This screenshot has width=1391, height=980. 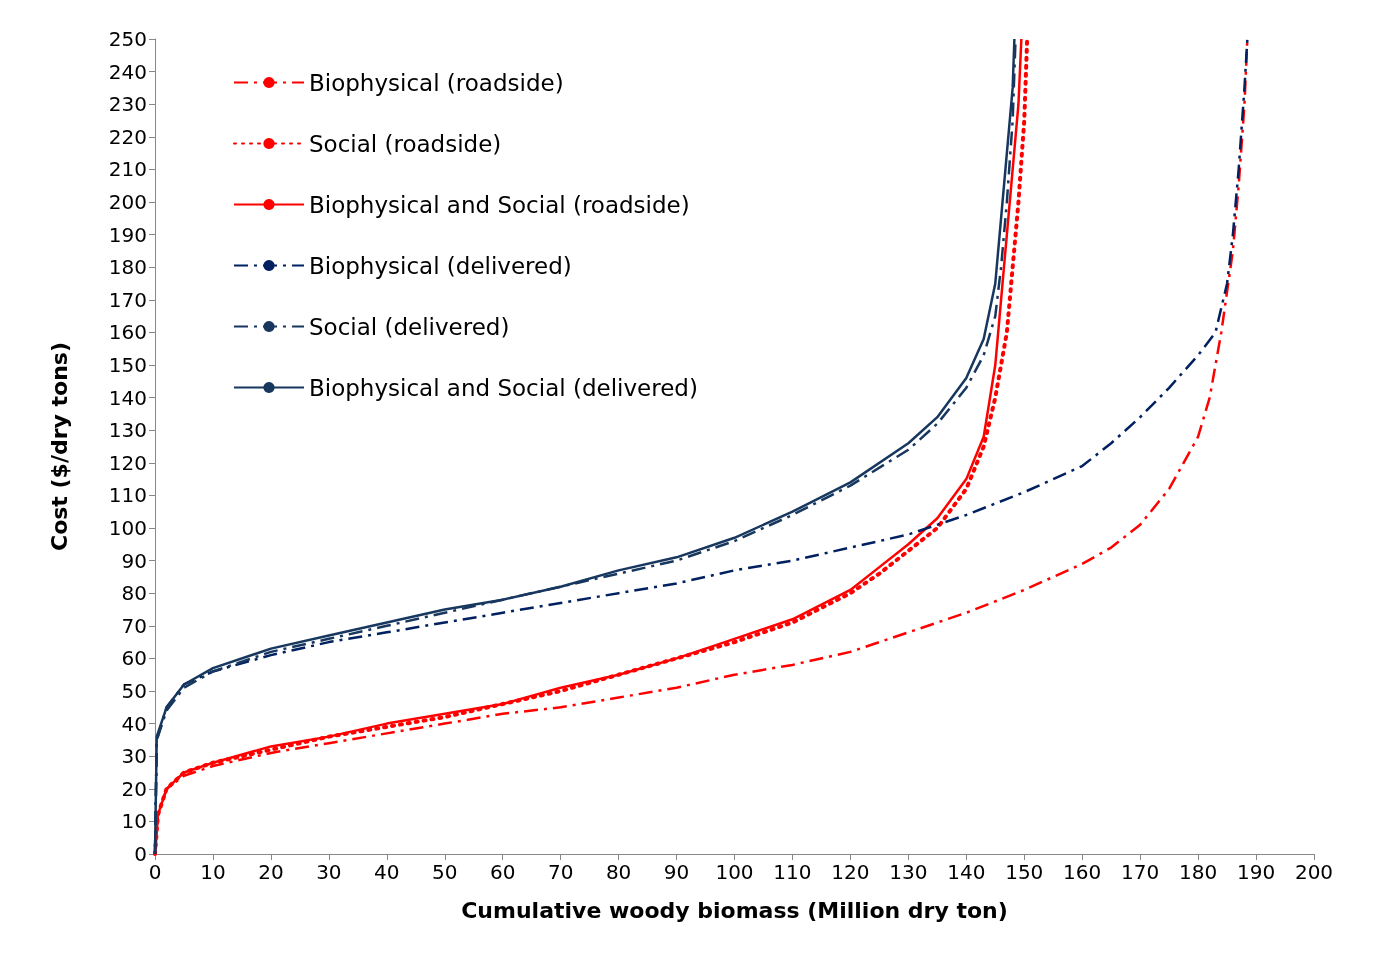 I want to click on y-tick-label: 190, so click(x=127, y=234).